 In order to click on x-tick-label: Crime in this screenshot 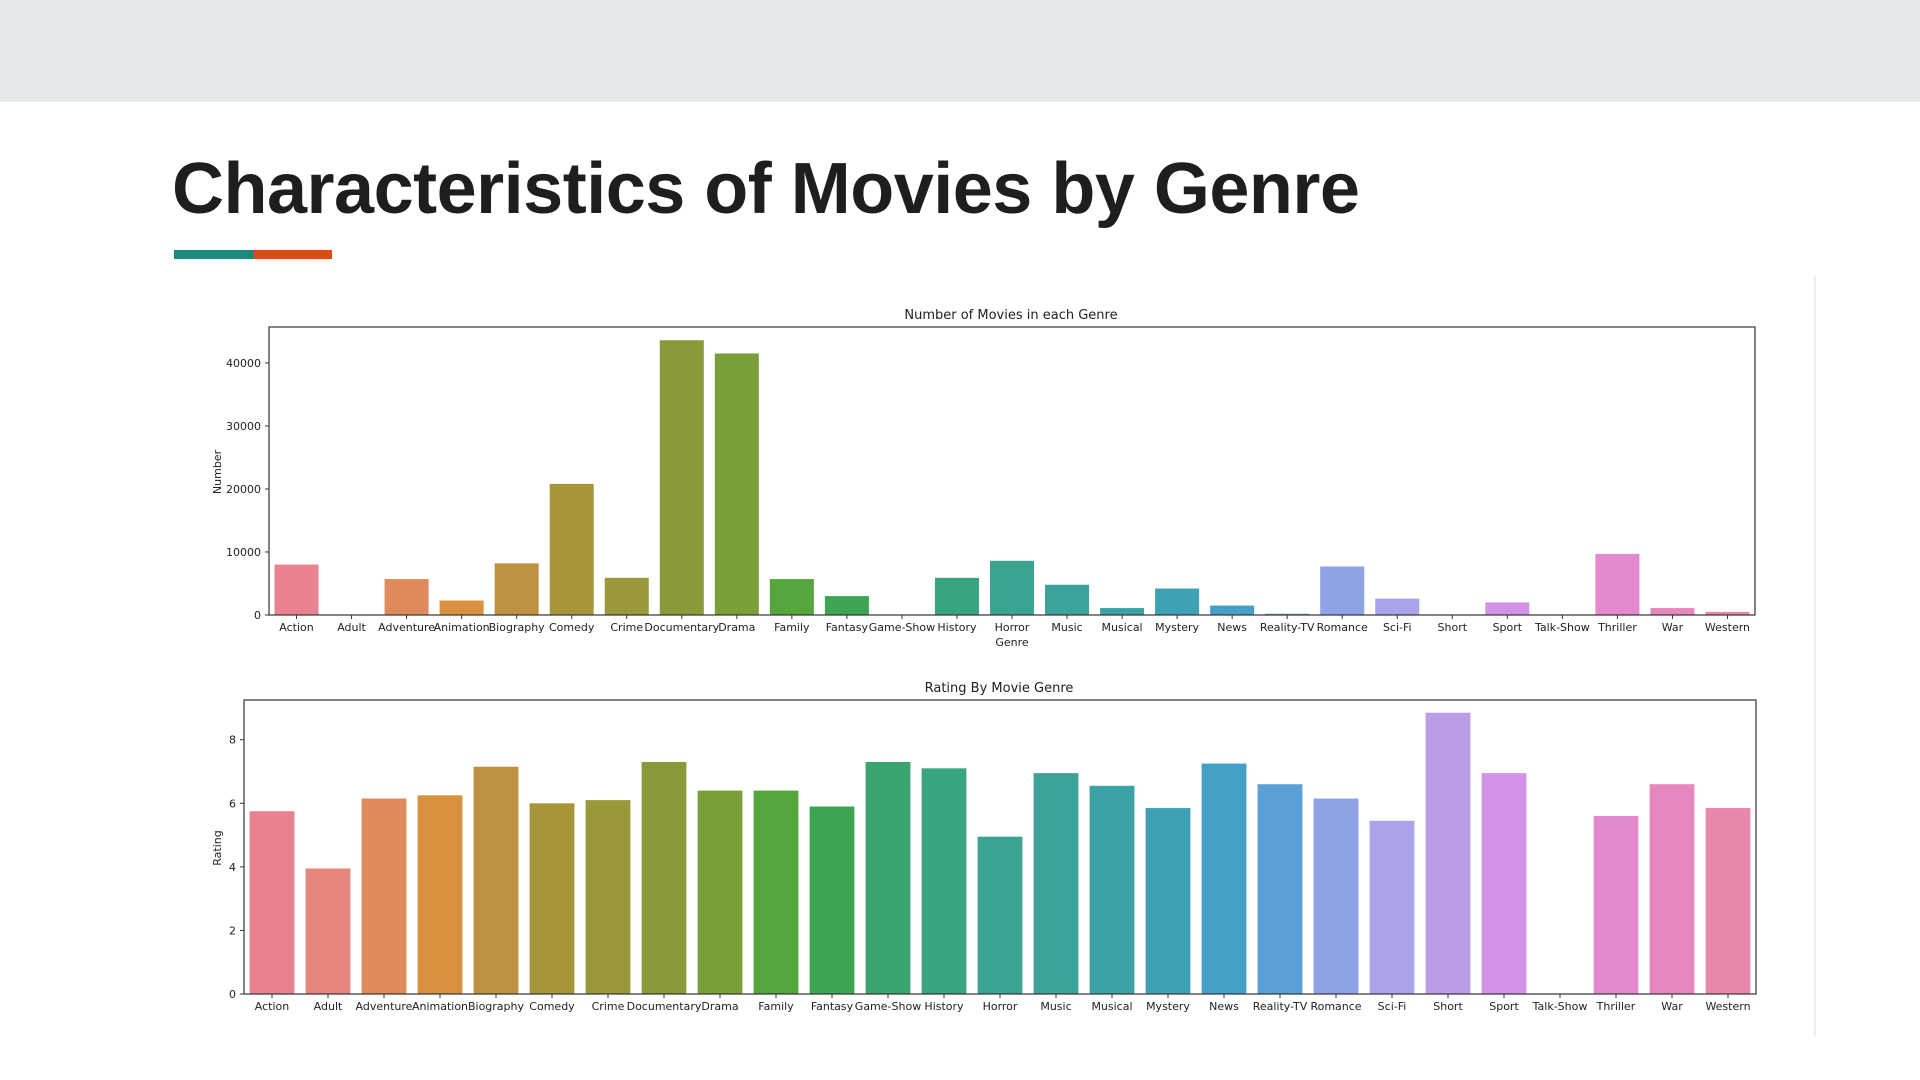, I will do `click(626, 627)`.